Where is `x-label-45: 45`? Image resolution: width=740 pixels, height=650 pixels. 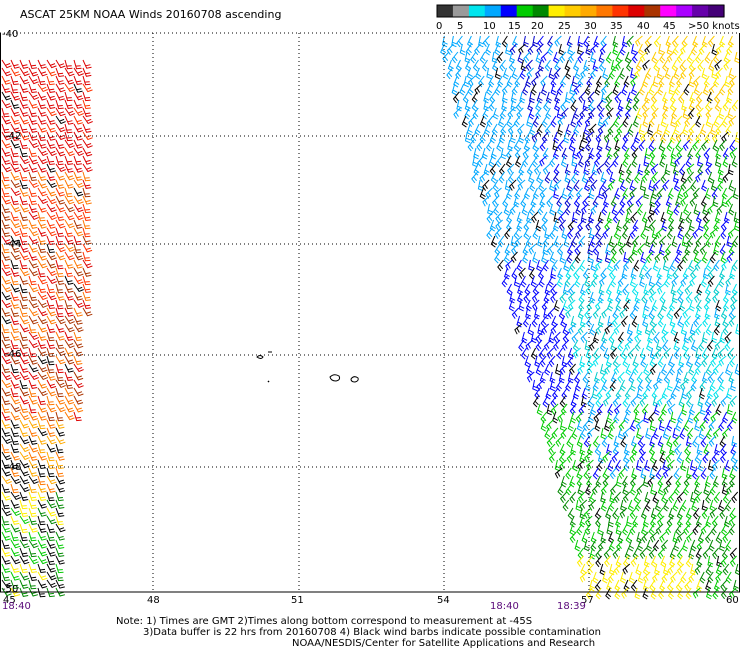 x-label-45: 45 is located at coordinates (9, 600).